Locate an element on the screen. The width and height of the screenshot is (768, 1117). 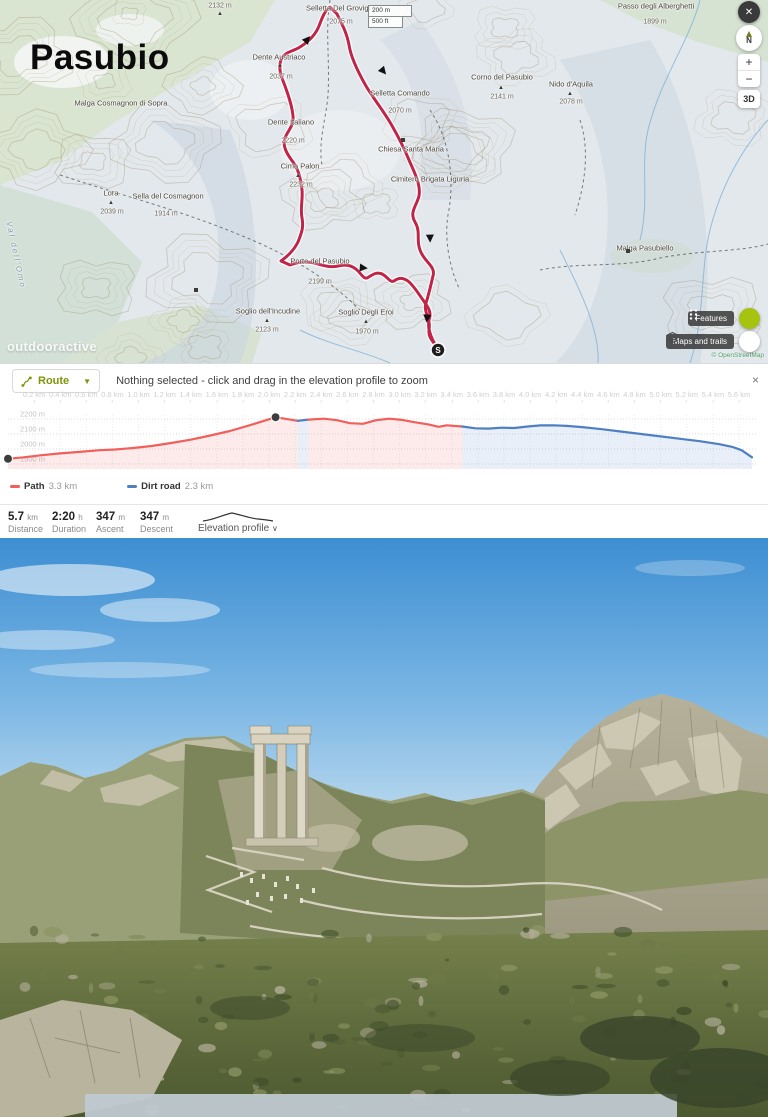
svg-text: 2200 m is located at coordinates (32, 414).